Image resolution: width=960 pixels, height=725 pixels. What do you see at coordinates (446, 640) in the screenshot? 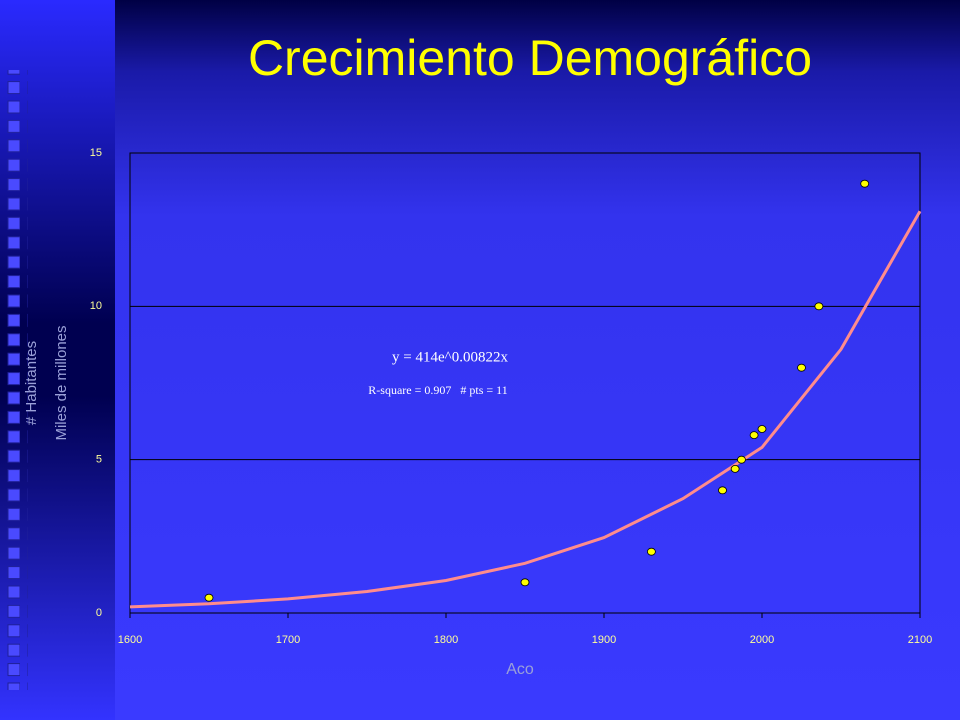
I see `x-tick-label: 1800` at bounding box center [446, 640].